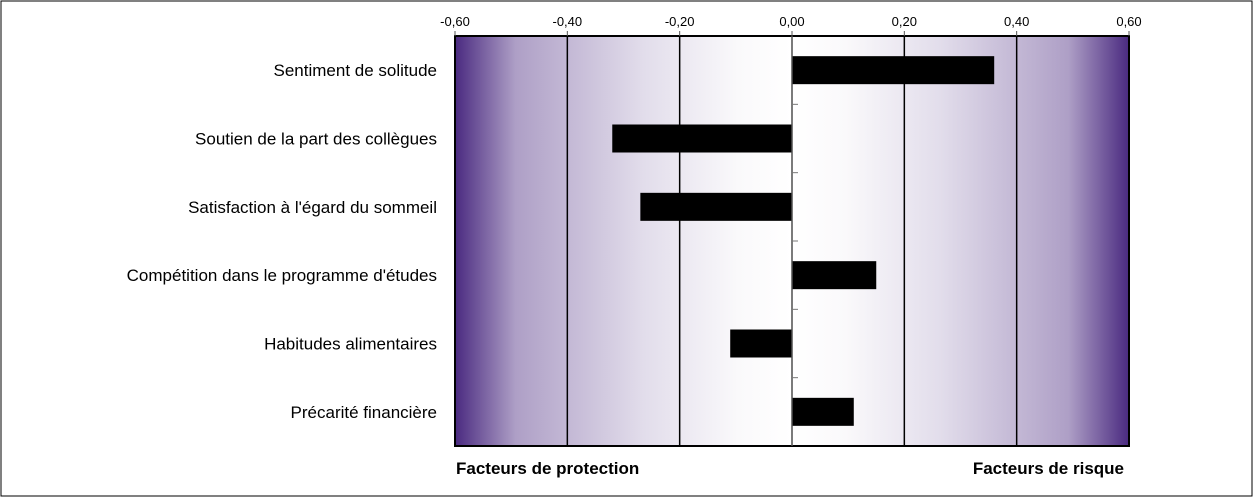 This screenshot has width=1253, height=497. What do you see at coordinates (680, 21) in the screenshot?
I see `x-tick-label: -0,20` at bounding box center [680, 21].